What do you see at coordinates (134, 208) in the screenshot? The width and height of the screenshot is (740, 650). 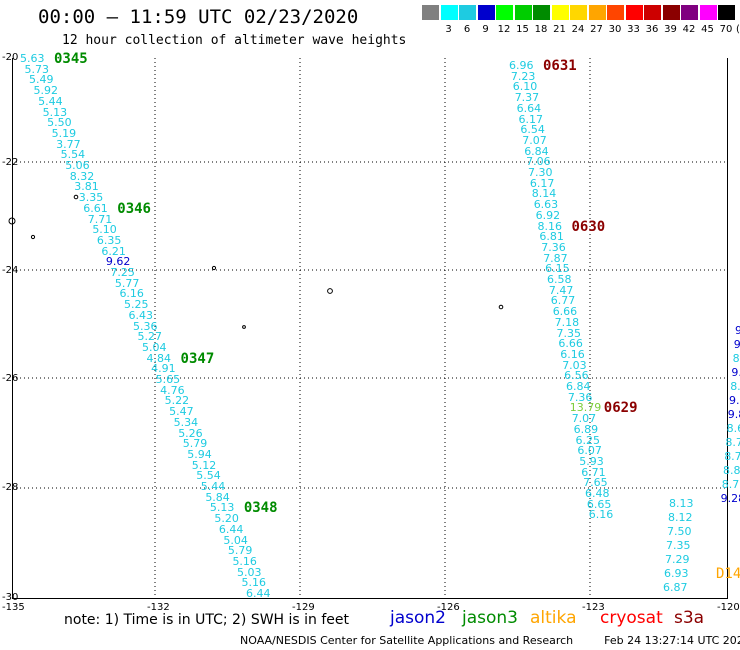 I see `pass-time-label: 0346` at bounding box center [134, 208].